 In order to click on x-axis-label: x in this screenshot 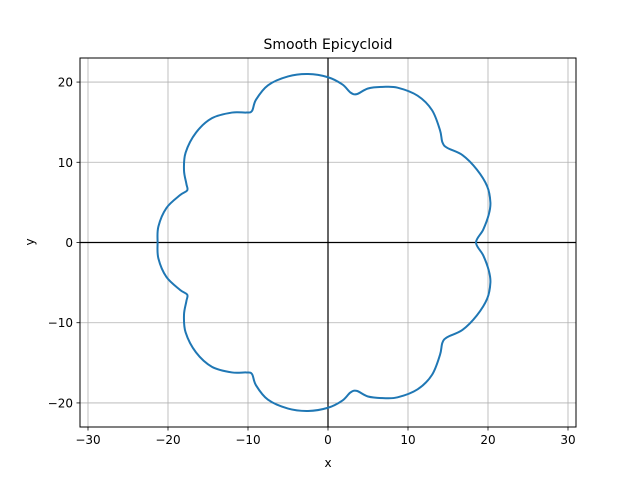, I will do `click(327, 463)`.